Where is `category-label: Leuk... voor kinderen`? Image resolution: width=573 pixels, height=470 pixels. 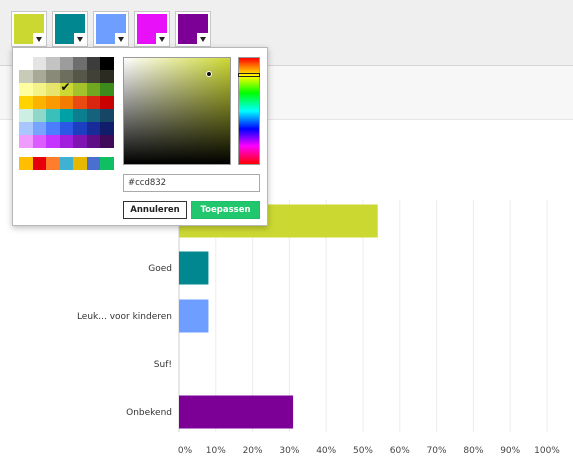 category-label: Leuk... voor kinderen is located at coordinates (124, 317).